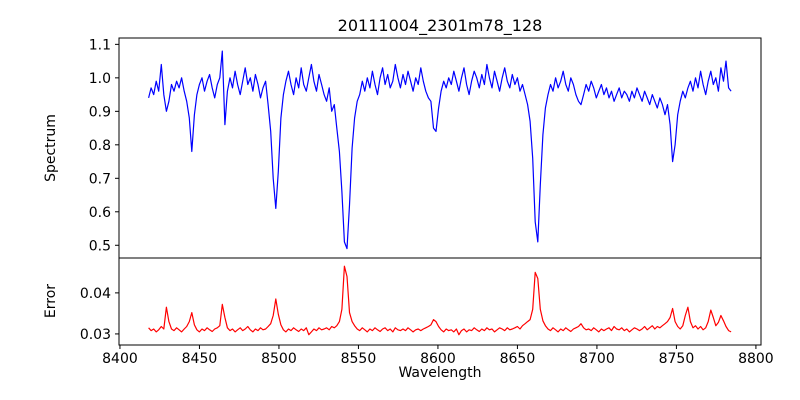 This screenshot has width=800, height=400. I want to click on x-tick-label: 8550, so click(359, 359).